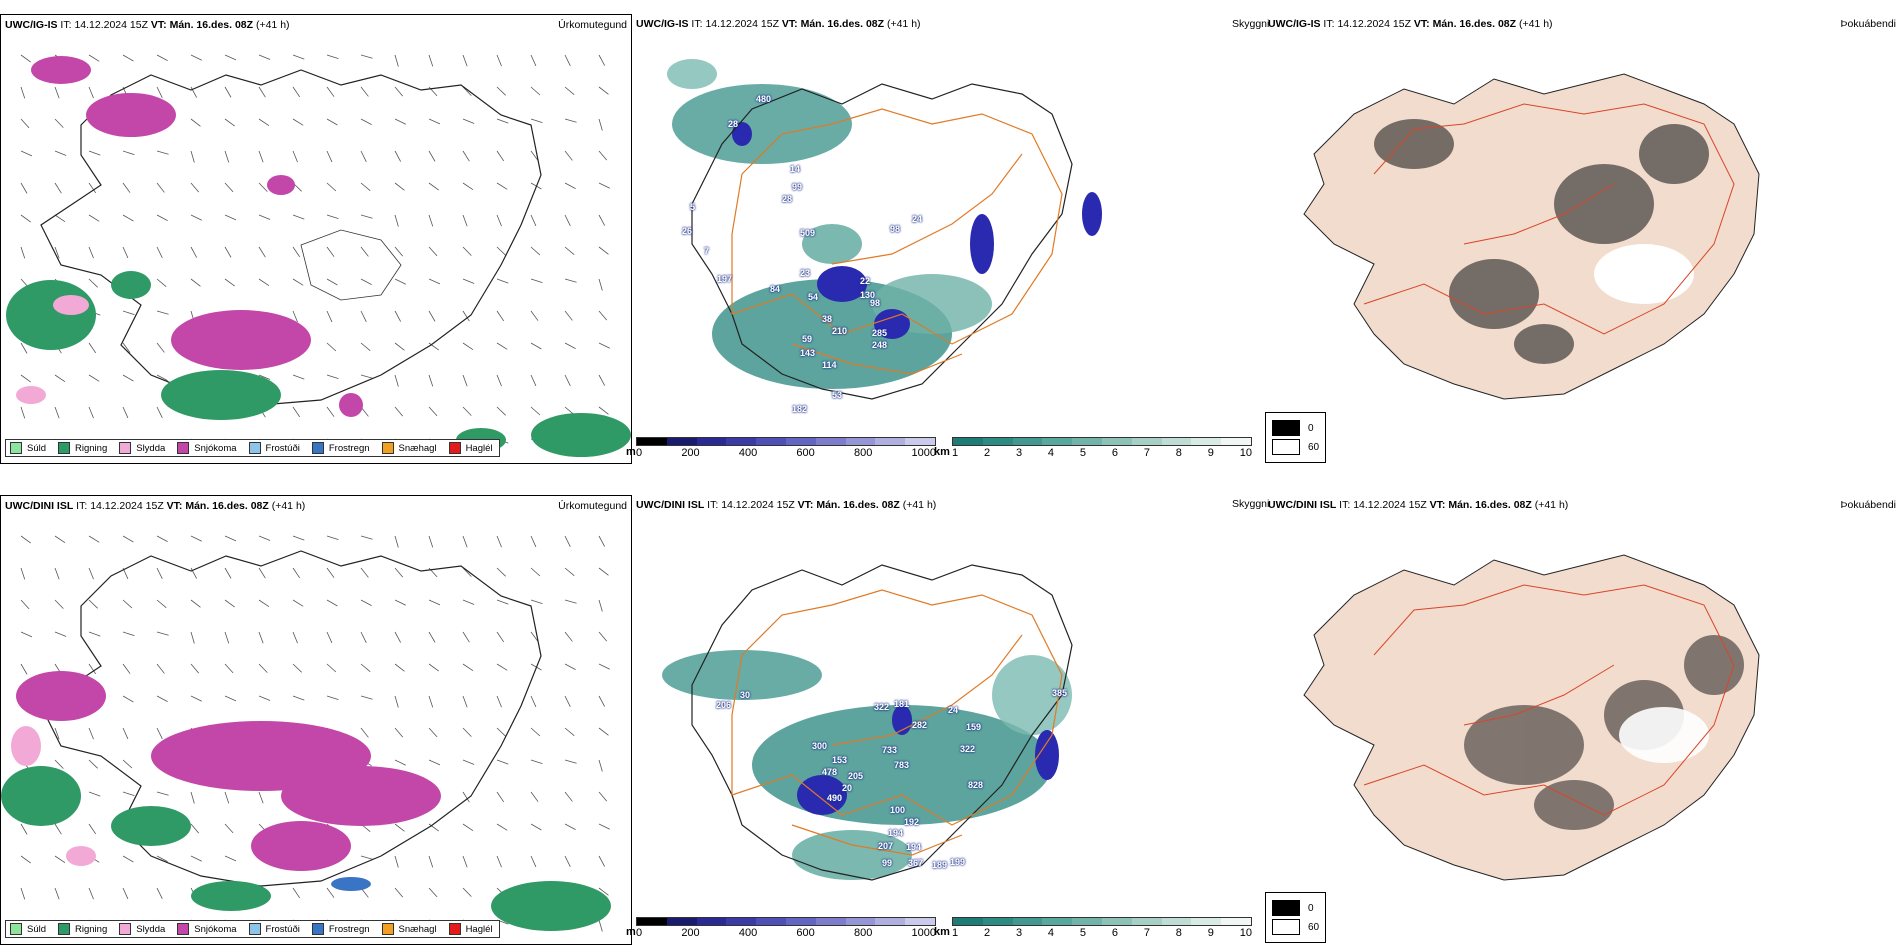 This screenshot has width=1900, height=950. What do you see at coordinates (896, 833) in the screenshot?
I see `cloud-base-value: 194` at bounding box center [896, 833].